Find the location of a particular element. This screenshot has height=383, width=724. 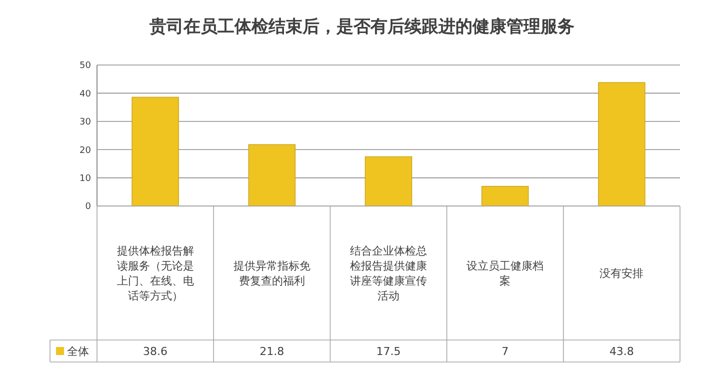

x-tick-label: 结合企业体检总检报告提供健康讲座等健康宣传活动 is located at coordinates (388, 273).